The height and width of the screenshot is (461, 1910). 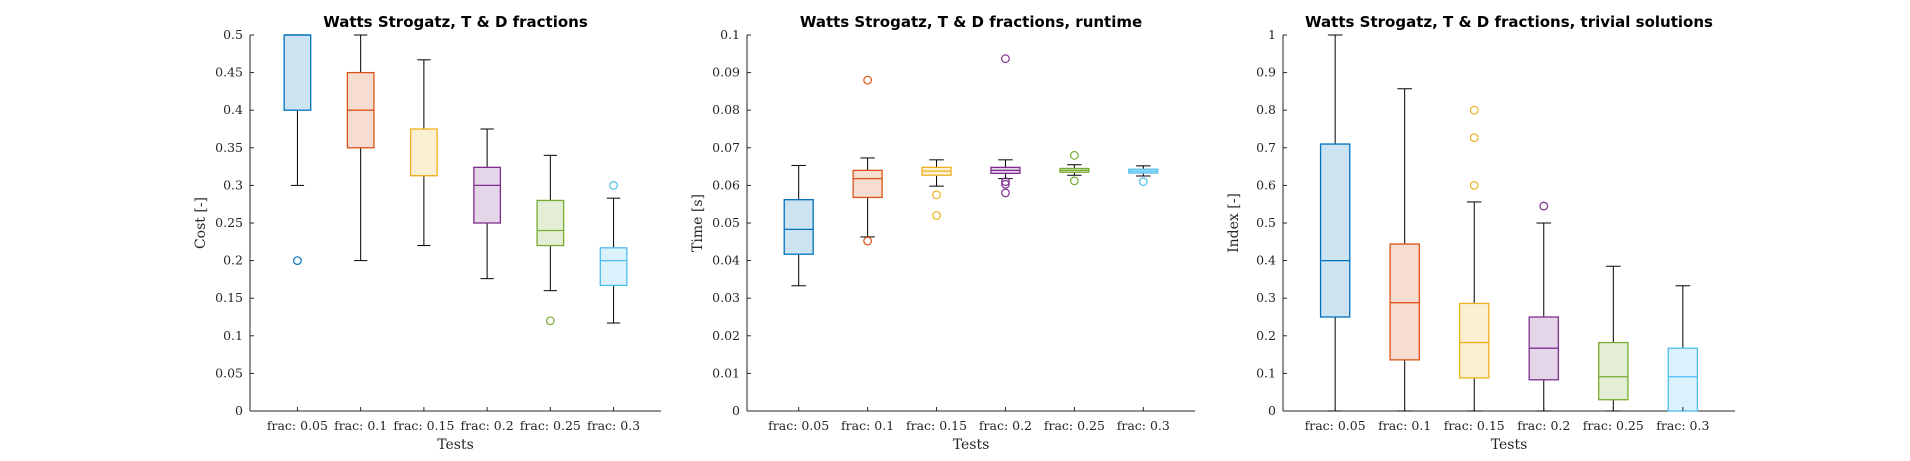 I want to click on y-tick-label: 1, so click(x=1272, y=34).